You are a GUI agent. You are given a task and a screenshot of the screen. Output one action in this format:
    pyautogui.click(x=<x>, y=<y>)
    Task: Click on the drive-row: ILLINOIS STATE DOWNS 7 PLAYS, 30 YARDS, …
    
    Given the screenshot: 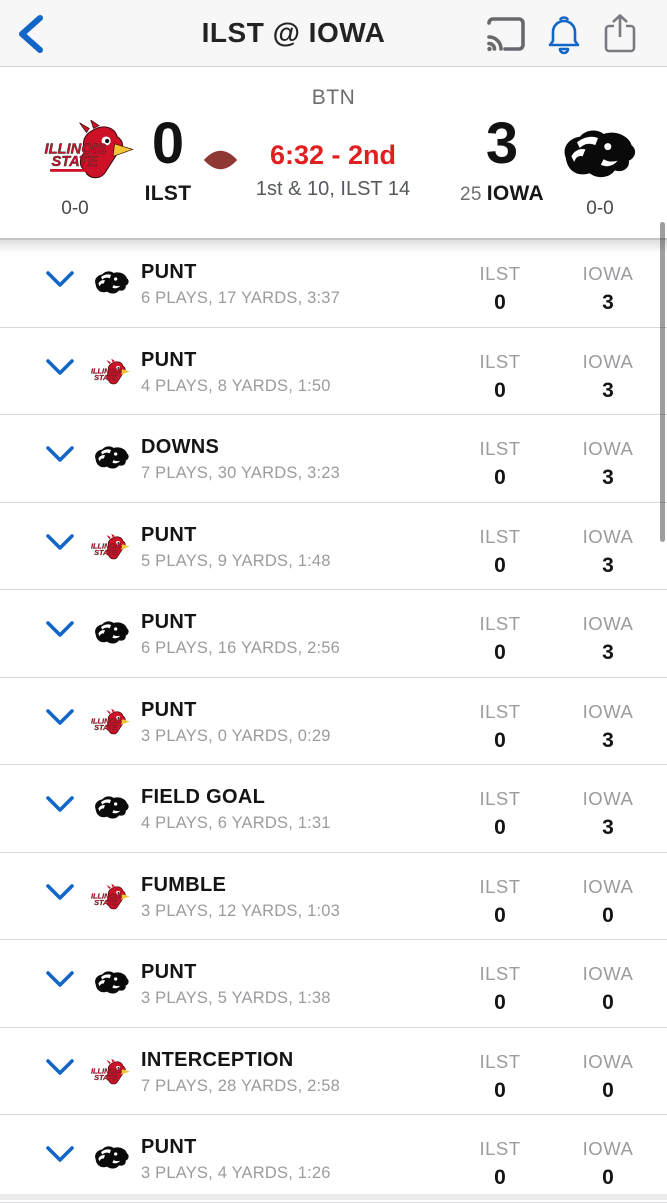 What is the action you would take?
    pyautogui.click(x=333, y=459)
    